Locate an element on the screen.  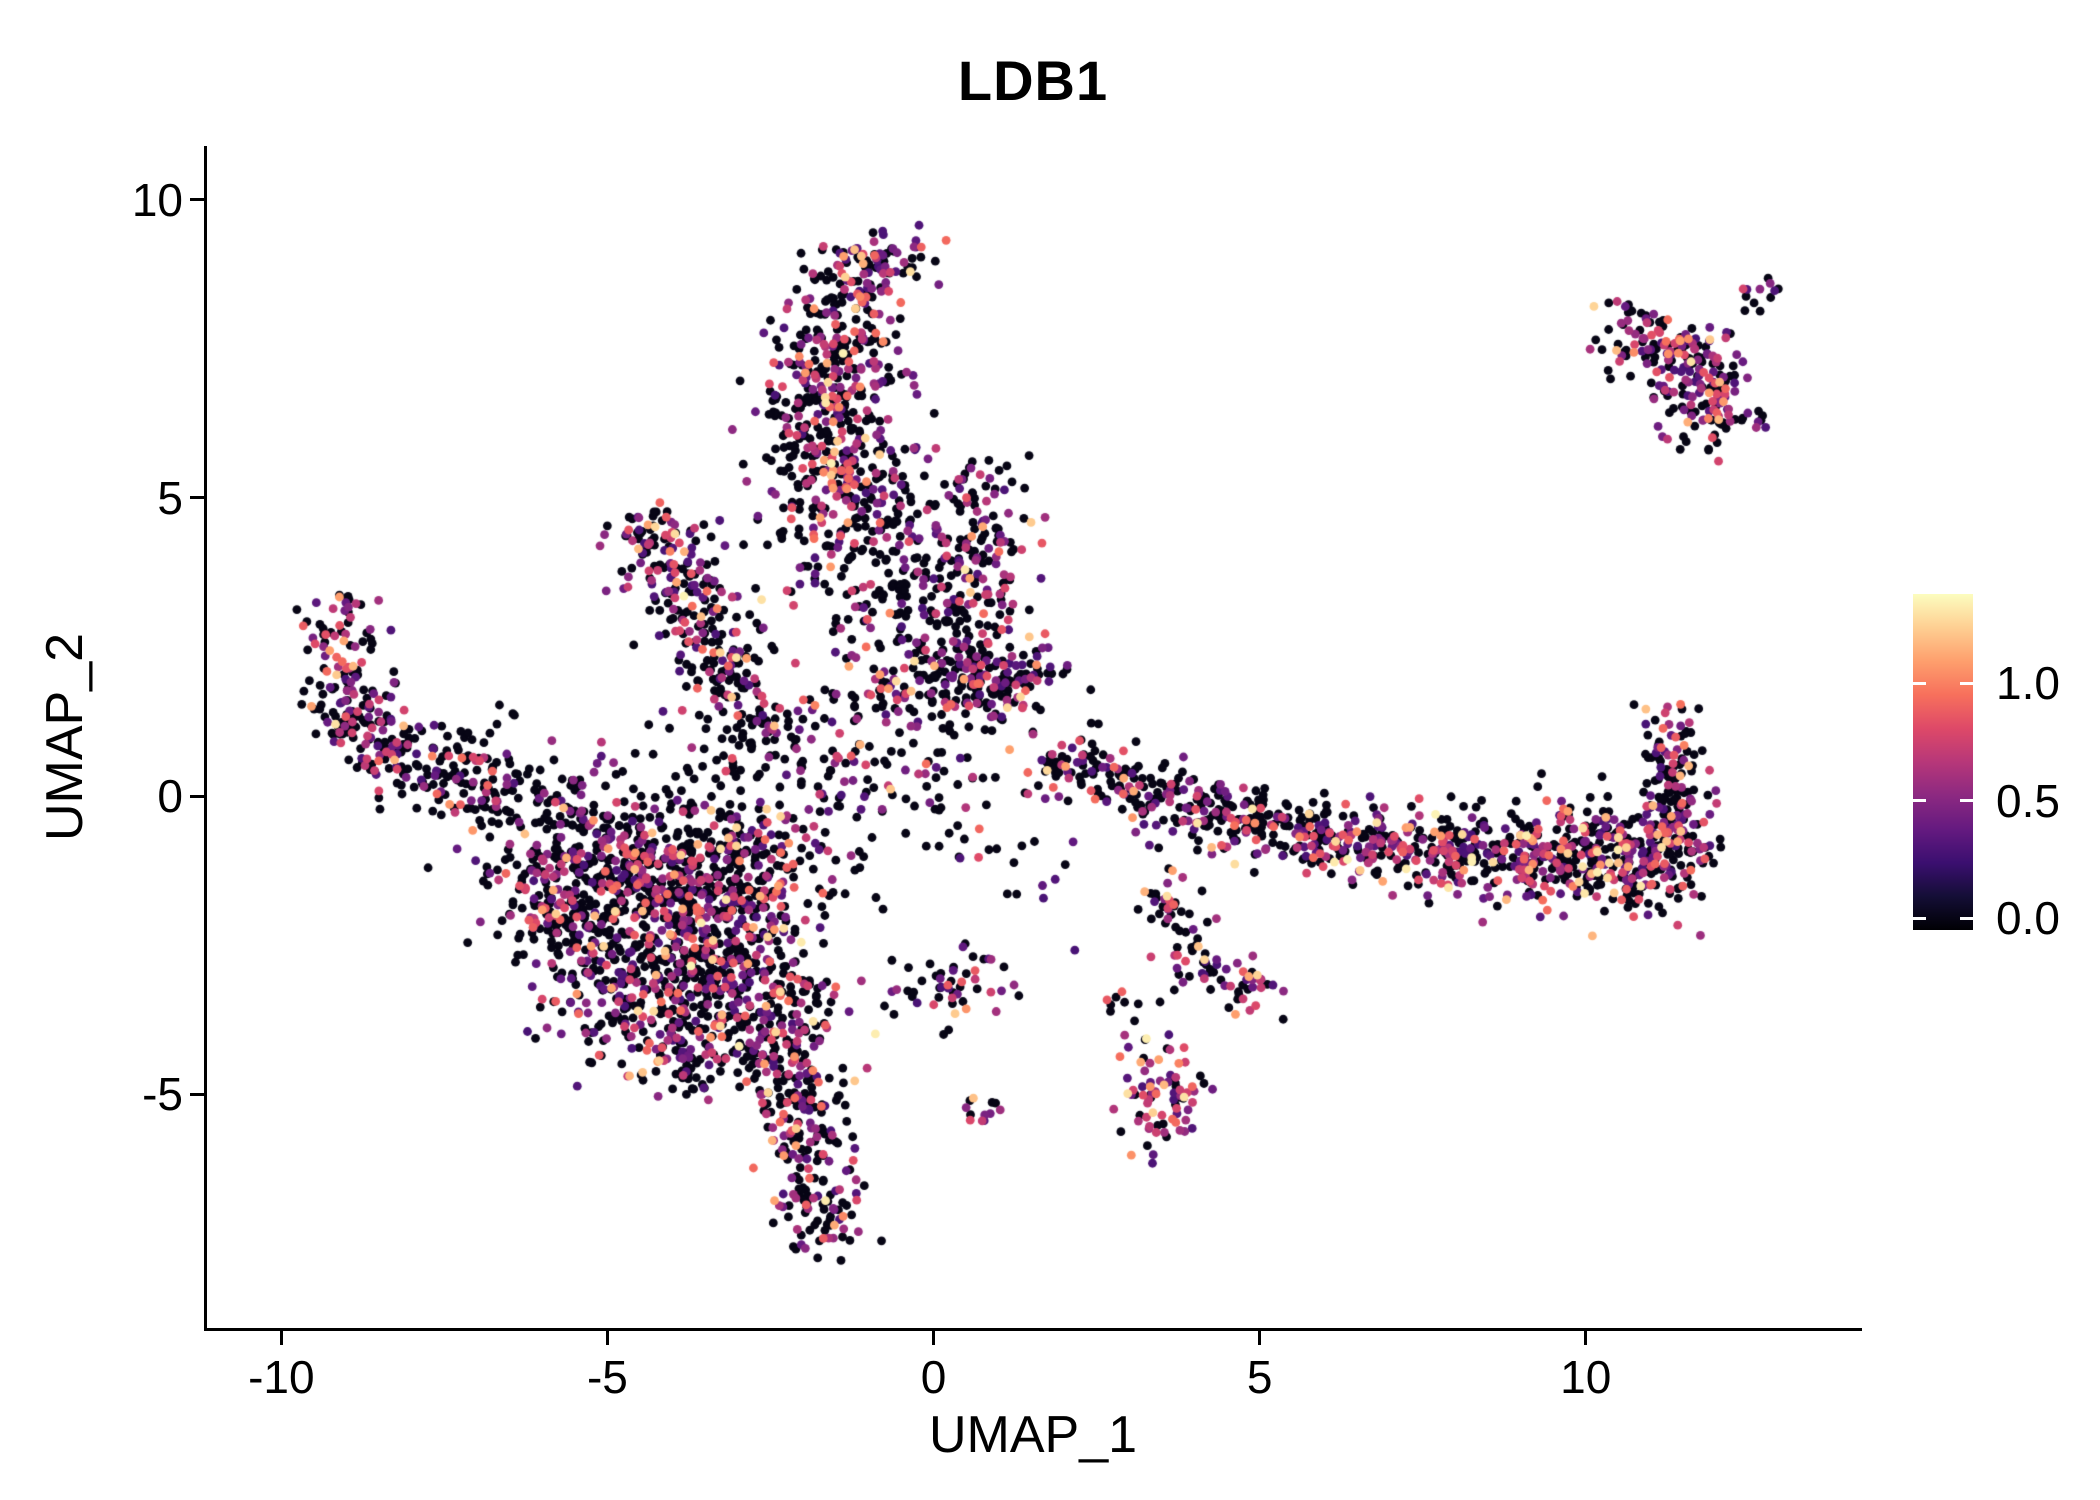
x-tick-label: 5 is located at coordinates (1259, 1377).